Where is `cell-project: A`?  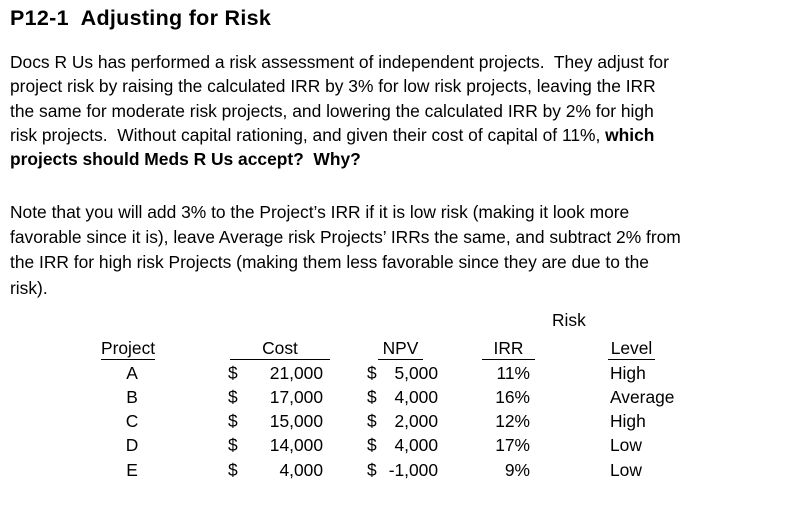
cell-project: A is located at coordinates (132, 375).